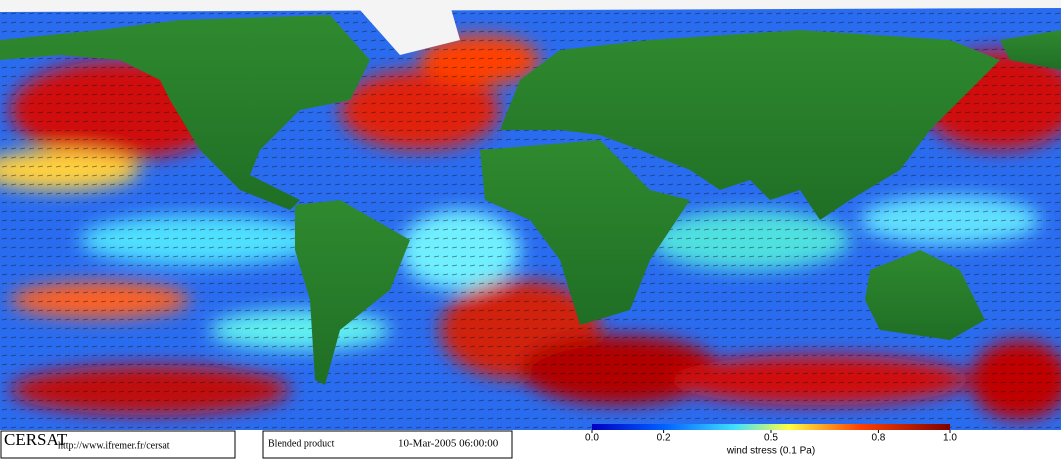 The height and width of the screenshot is (467, 1061). I want to click on colorbar-label: wind stress (0.1 Pa), so click(770, 451).